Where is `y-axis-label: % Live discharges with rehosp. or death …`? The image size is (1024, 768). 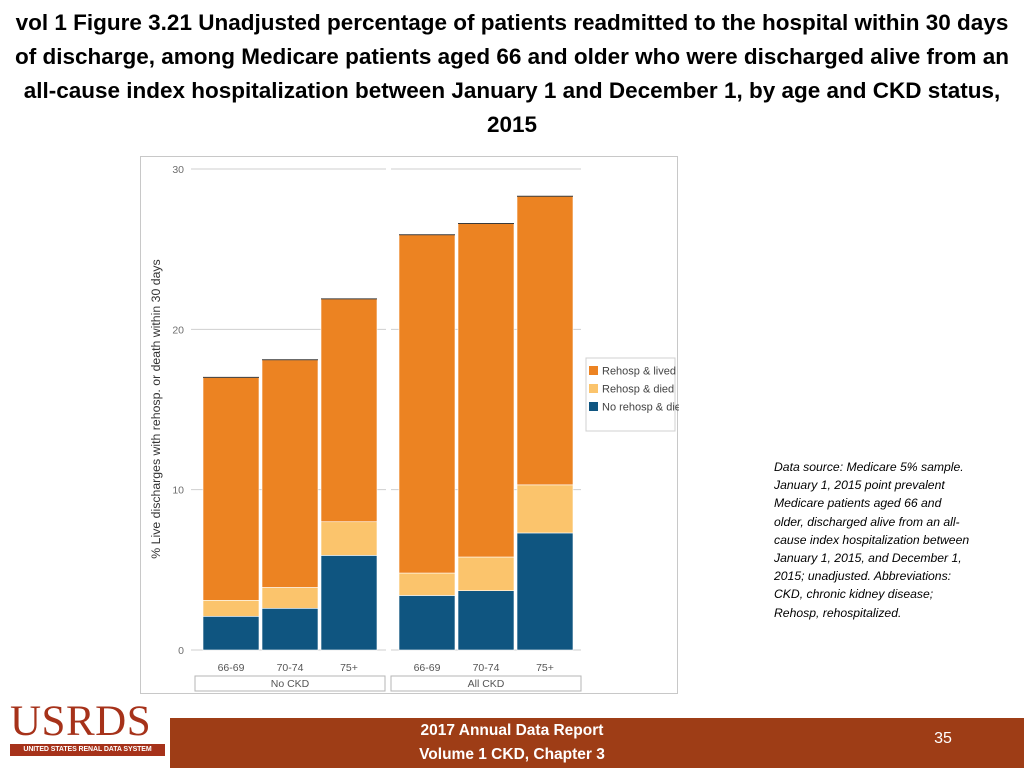 y-axis-label: % Live discharges with rehosp. or death … is located at coordinates (156, 408).